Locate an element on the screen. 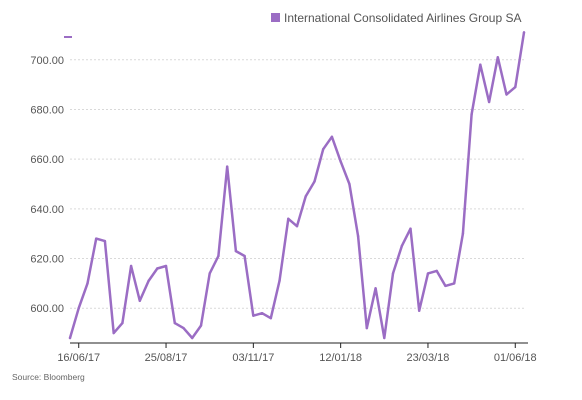 The image size is (582, 400). y-tick-label: 620.00 is located at coordinates (47, 260).